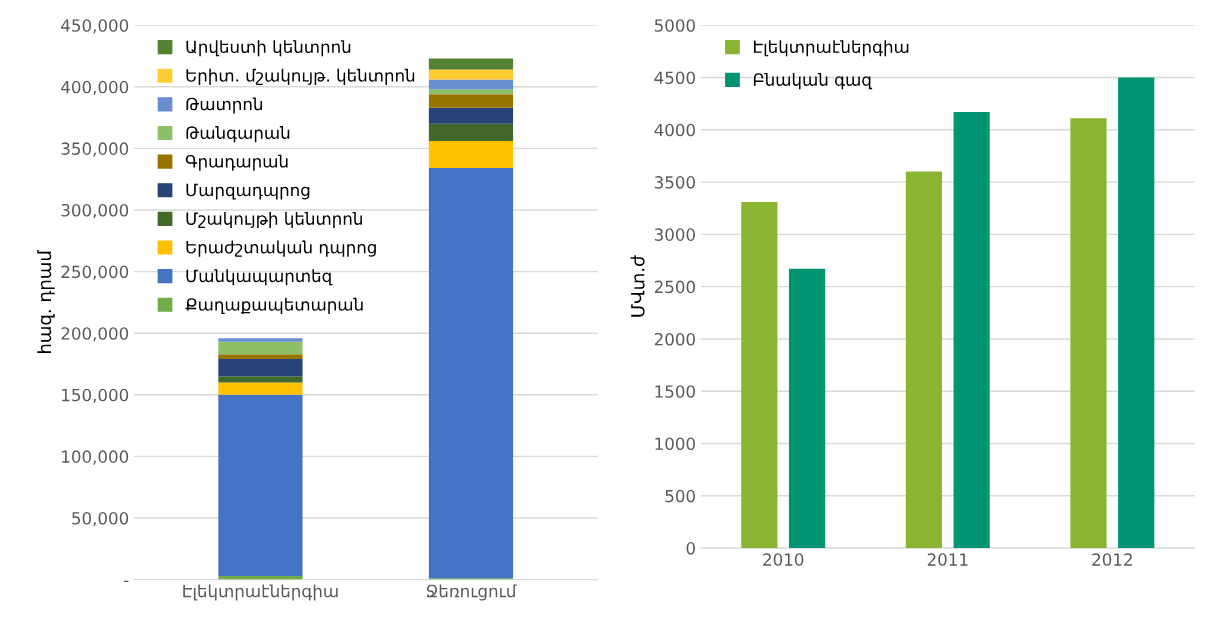 Image resolution: width=1219 pixels, height=630 pixels. I want to click on y-tick-label: 400,000, so click(95, 88).